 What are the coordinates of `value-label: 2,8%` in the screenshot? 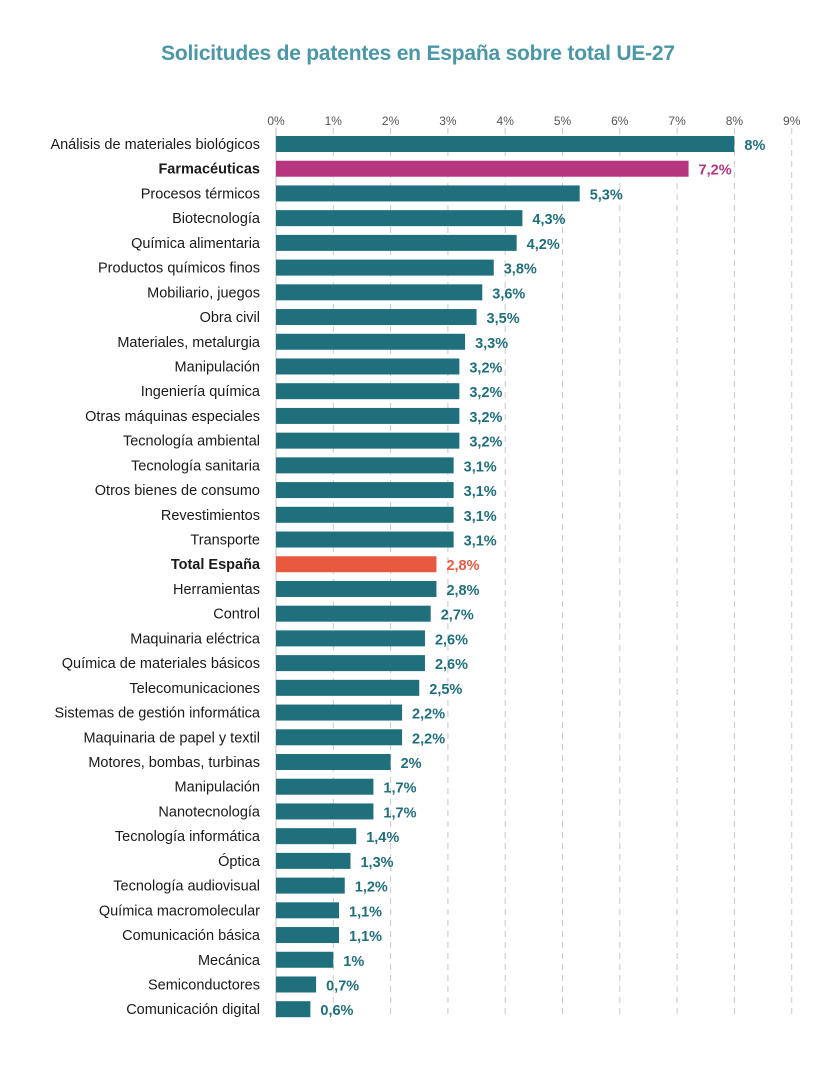 It's located at (462, 591).